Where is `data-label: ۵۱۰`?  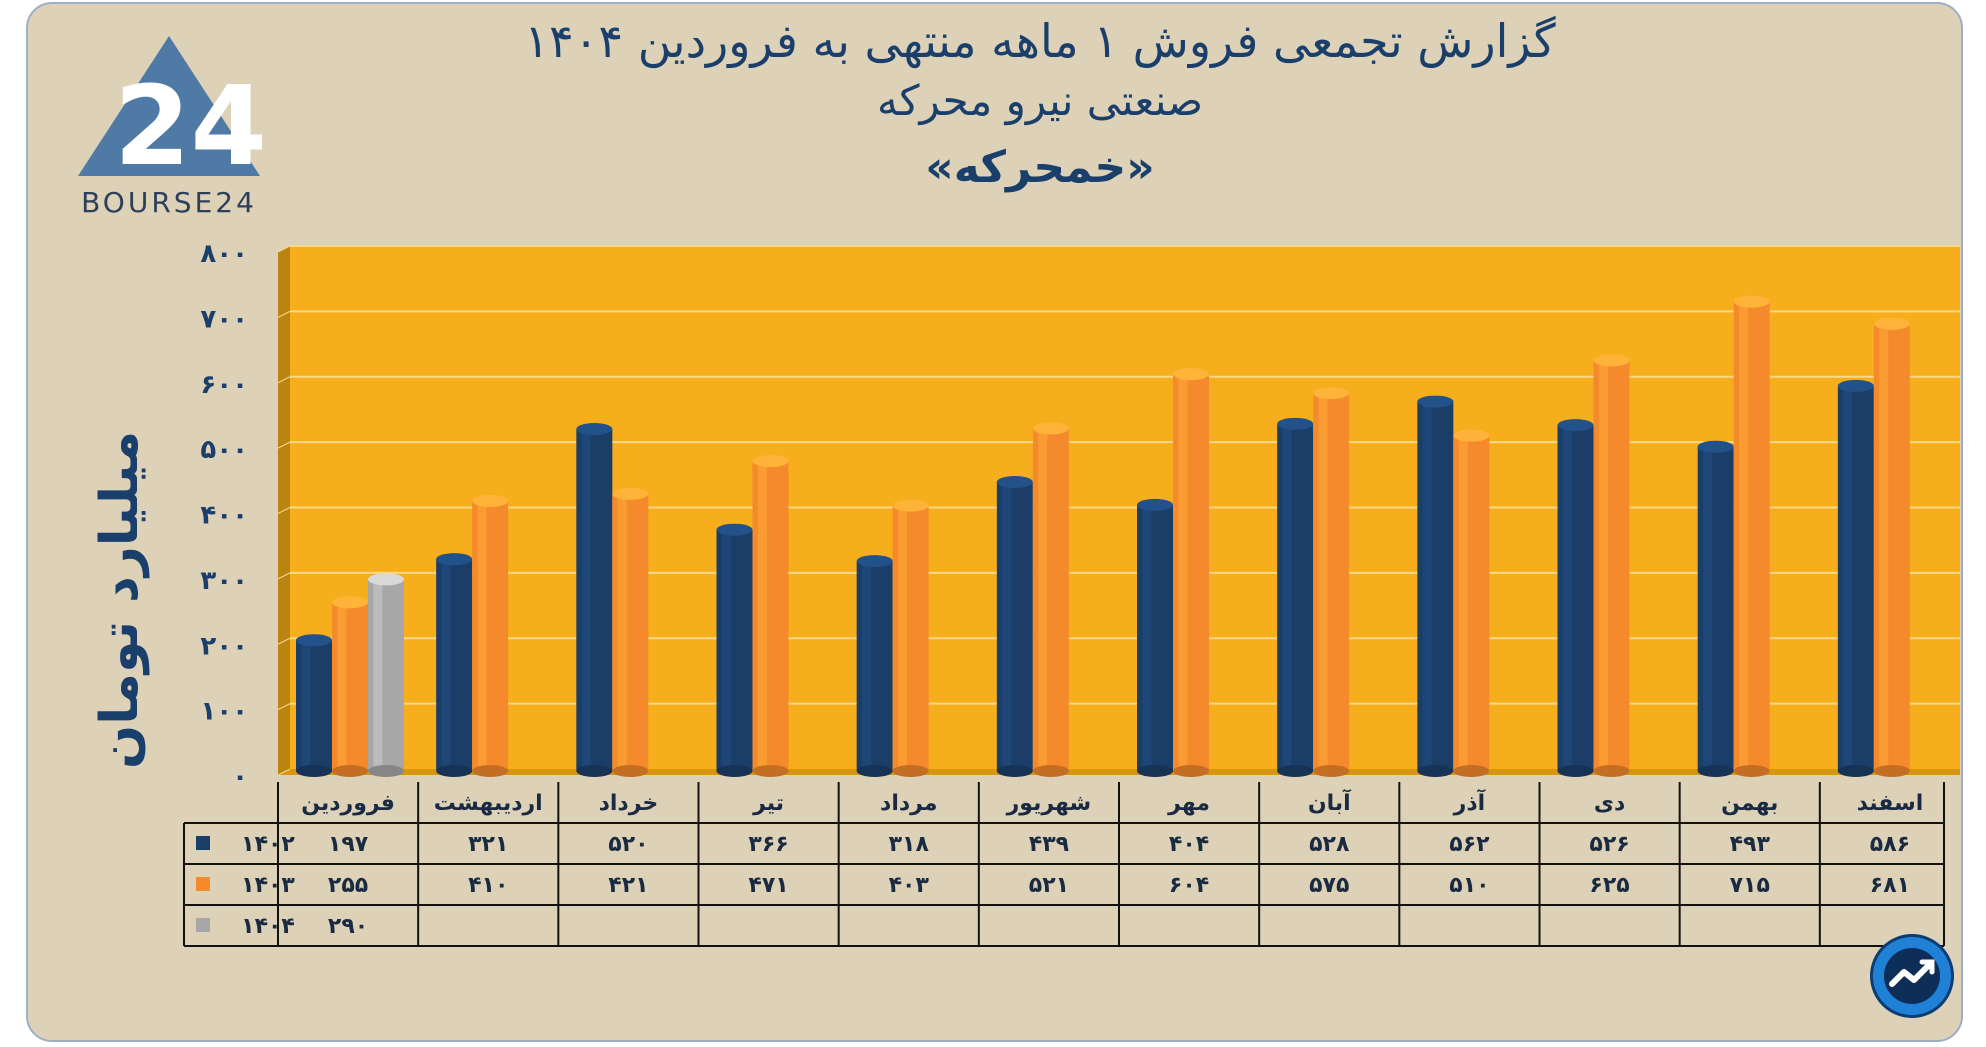 data-label: ۵۱۰ is located at coordinates (1469, 885).